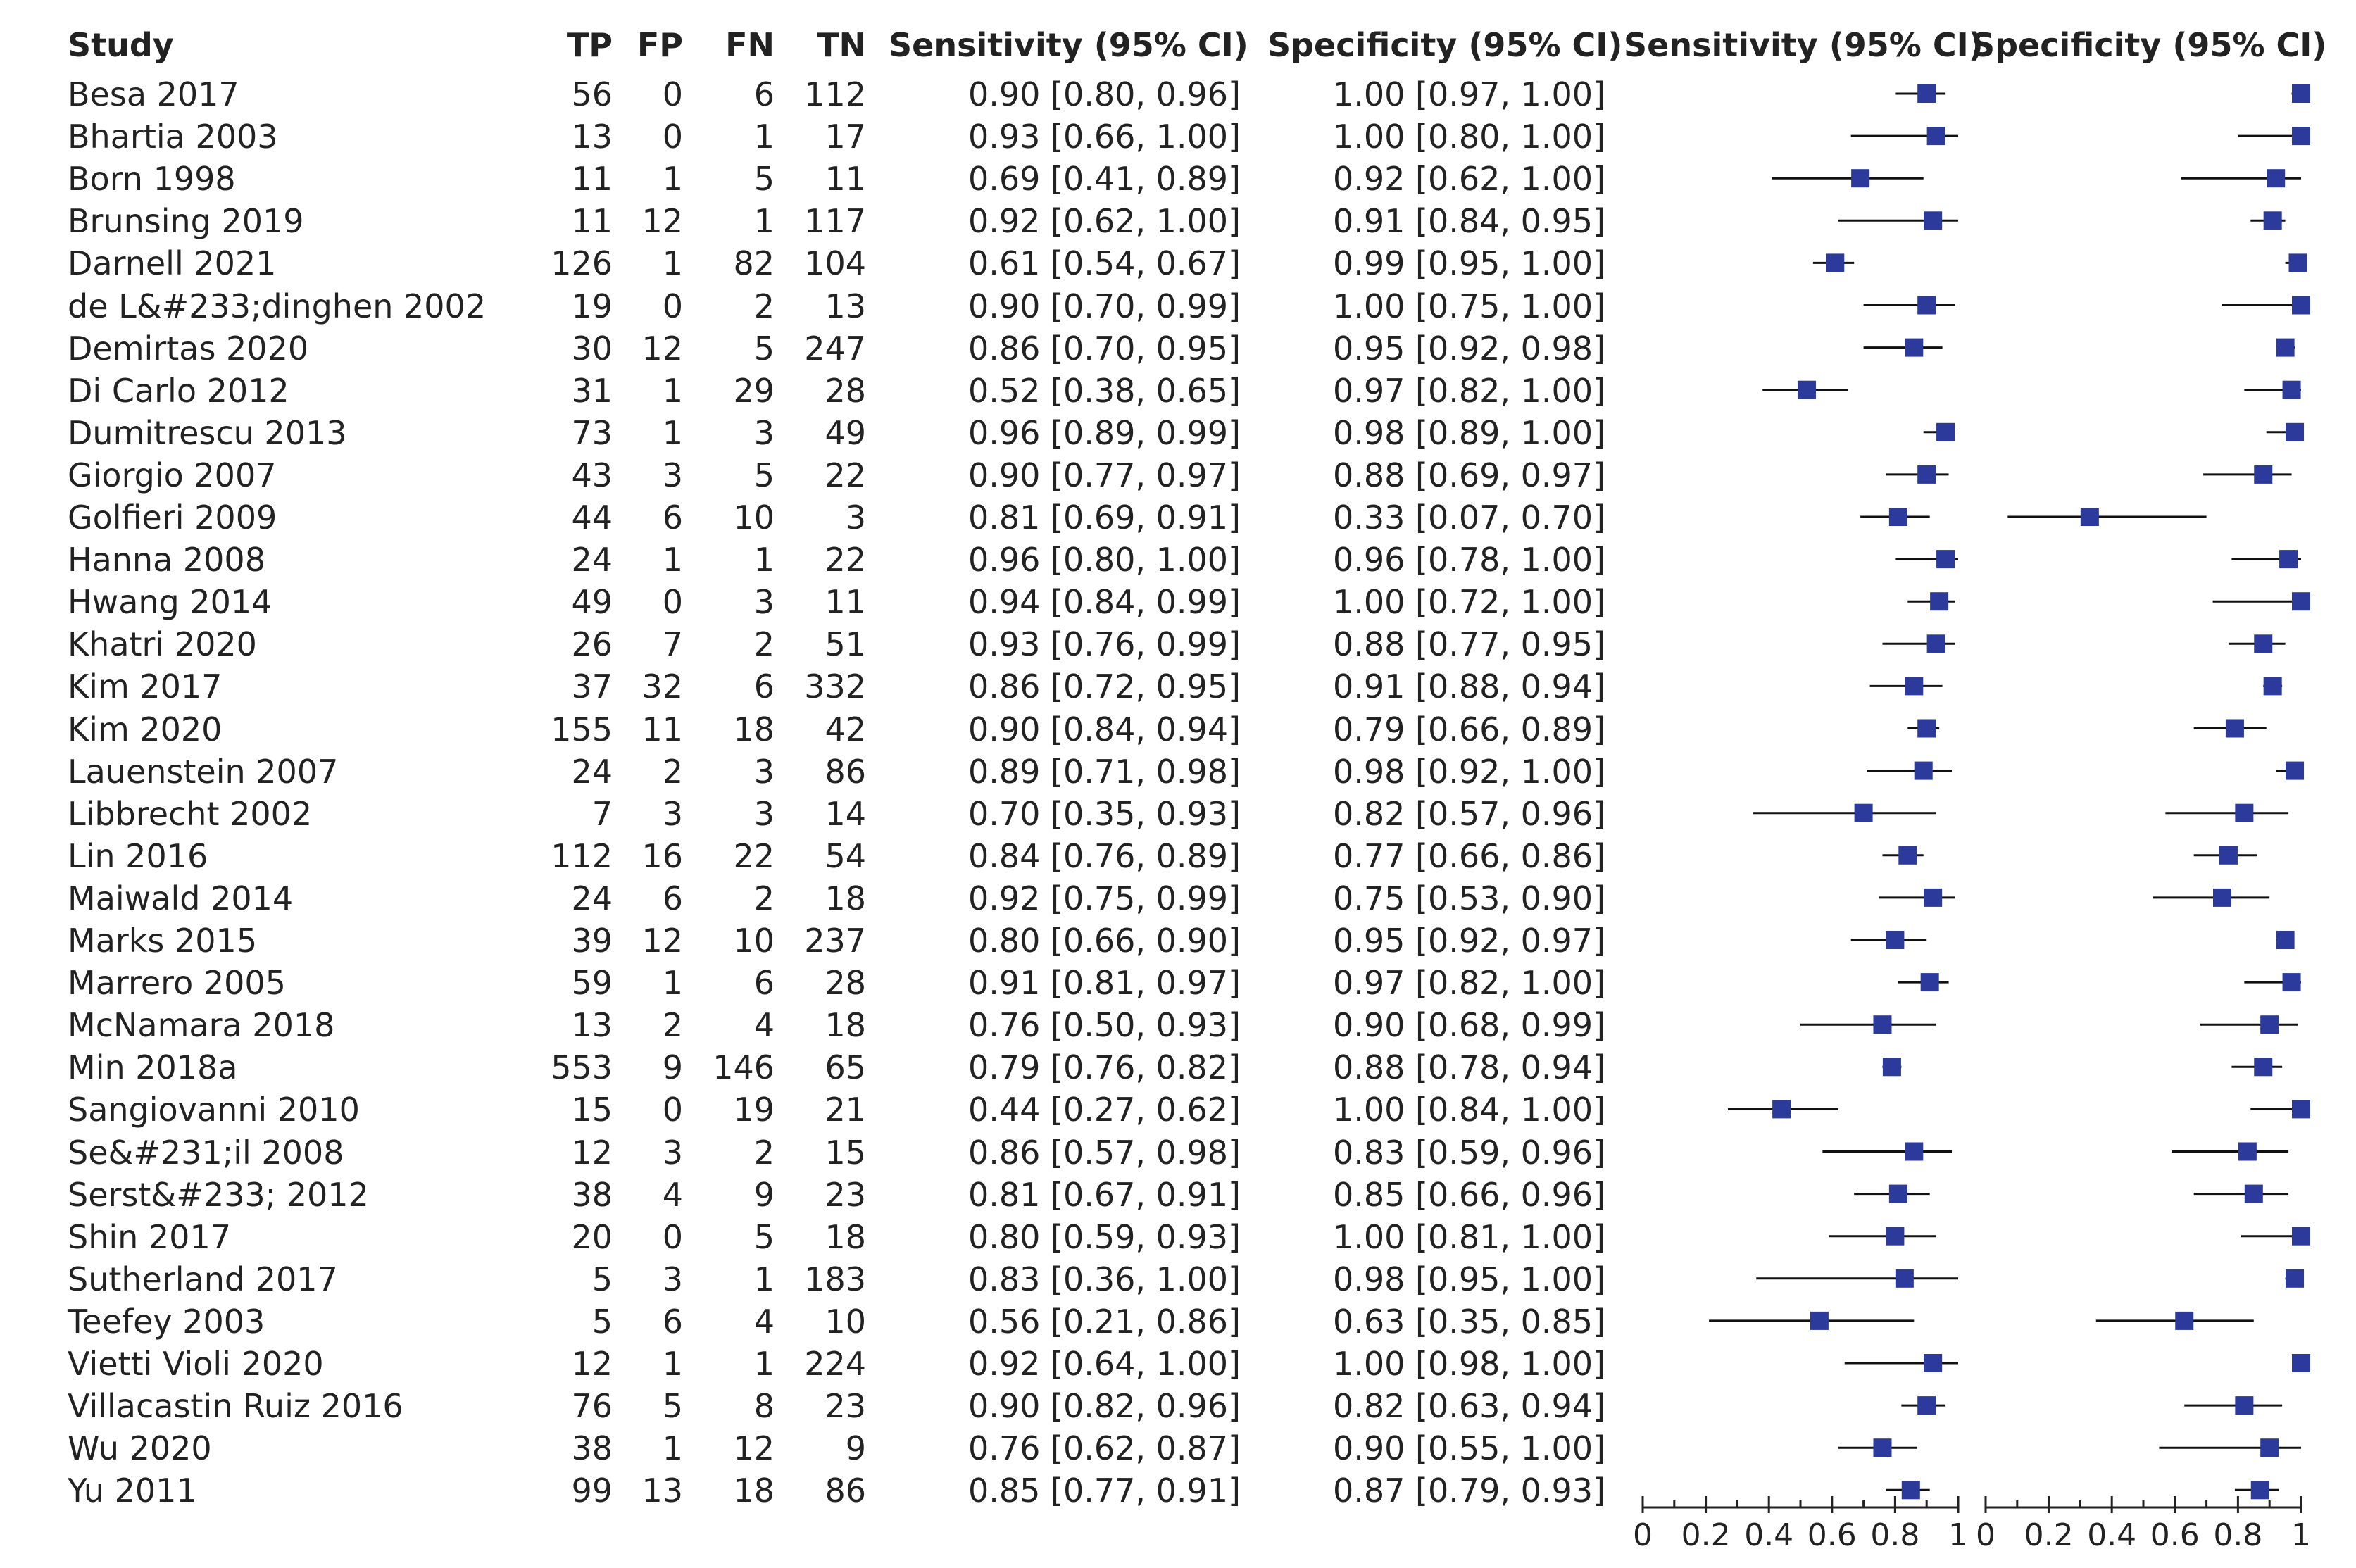  Describe the element at coordinates (153, 94) in the screenshot. I see `study-name: Besa 2017` at that location.